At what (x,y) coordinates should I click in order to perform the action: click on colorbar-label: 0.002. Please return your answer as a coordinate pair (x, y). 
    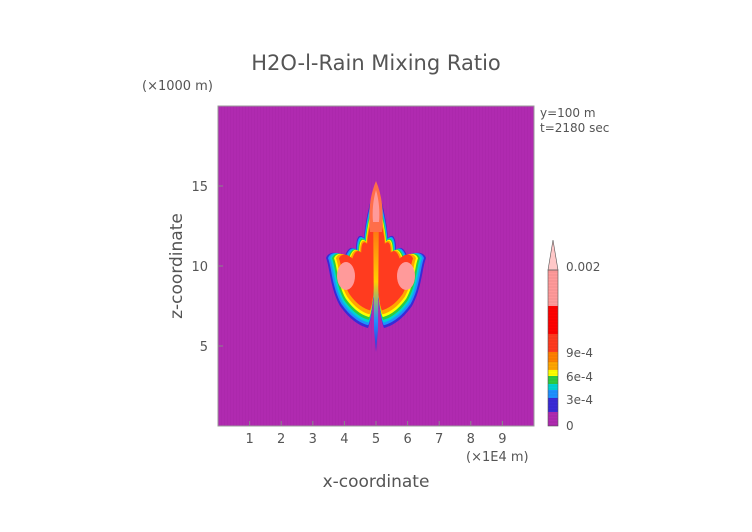
    Looking at the image, I should click on (583, 267).